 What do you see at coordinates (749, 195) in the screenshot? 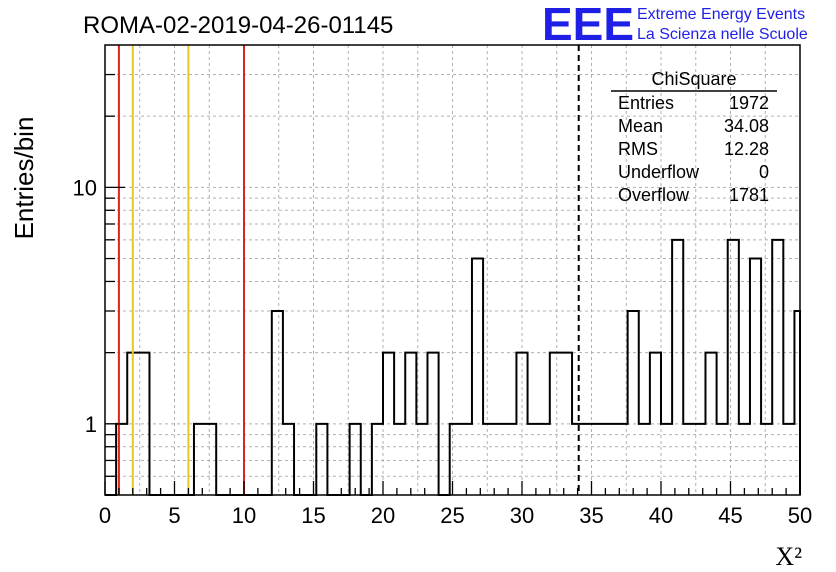
I see `stats-row-value: 1781` at bounding box center [749, 195].